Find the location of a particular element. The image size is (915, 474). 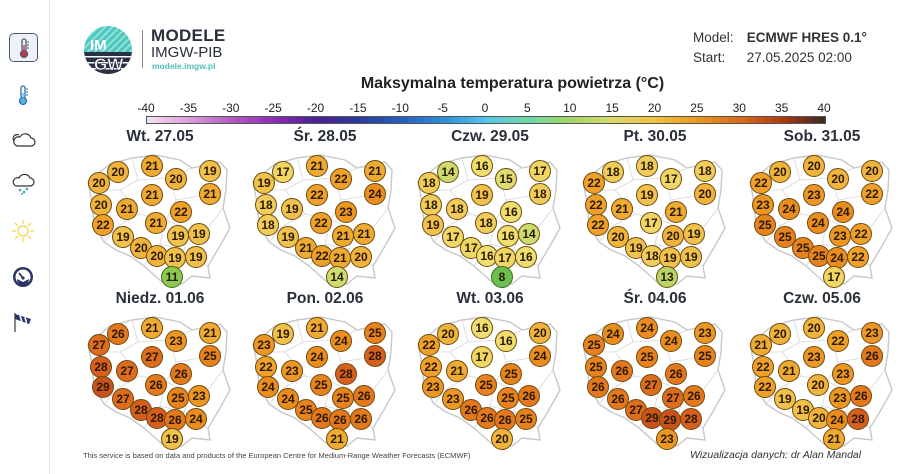

brand-url-link: modele.imgw.pl is located at coordinates (184, 66).